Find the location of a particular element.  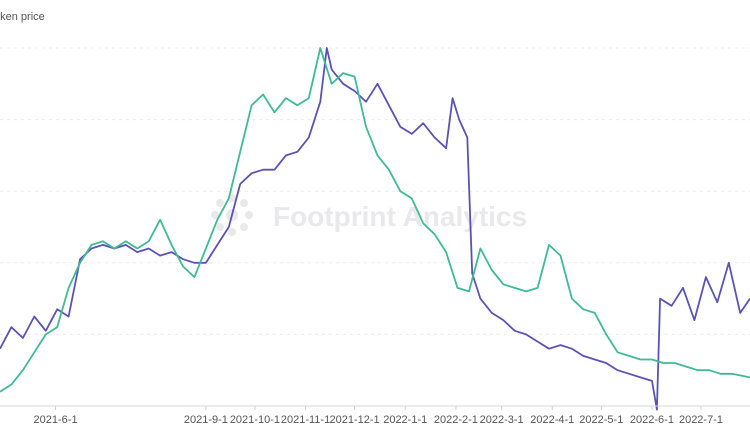

x-tick-label: 2021-10-1 is located at coordinates (255, 420).